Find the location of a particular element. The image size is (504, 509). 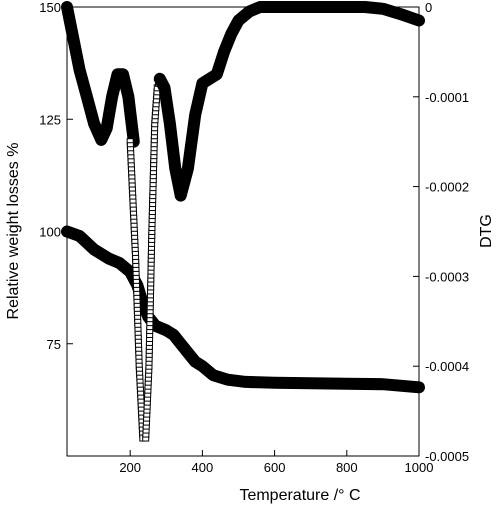

x-tick-label: 400 is located at coordinates (203, 467).